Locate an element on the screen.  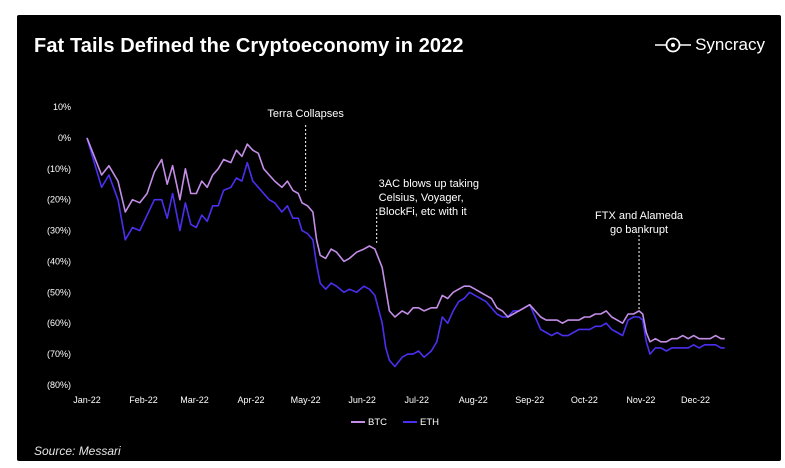
x-tick-label: Apr-22 is located at coordinates (250, 400).